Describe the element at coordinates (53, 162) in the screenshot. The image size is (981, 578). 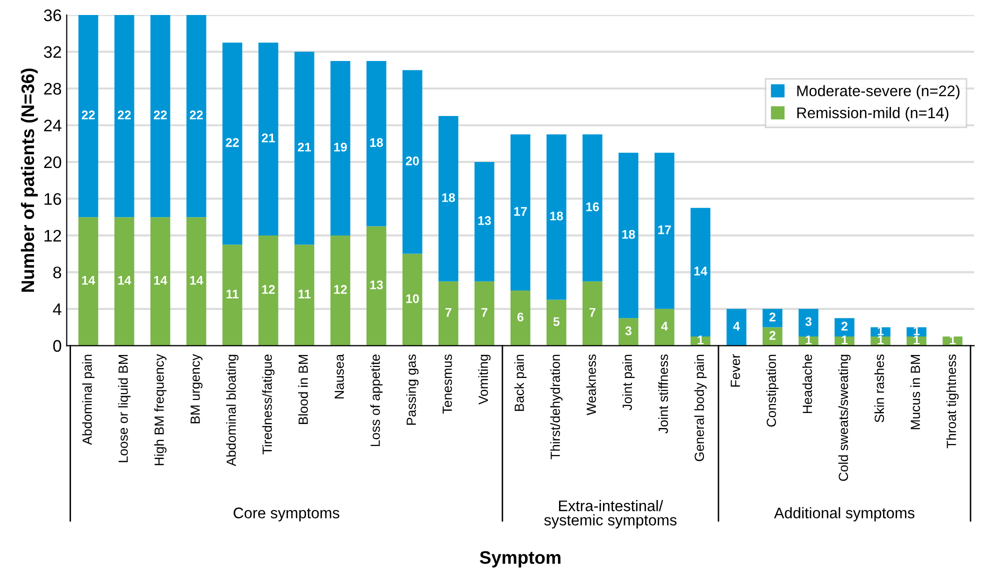
I see `y-tick-label: 20` at that location.